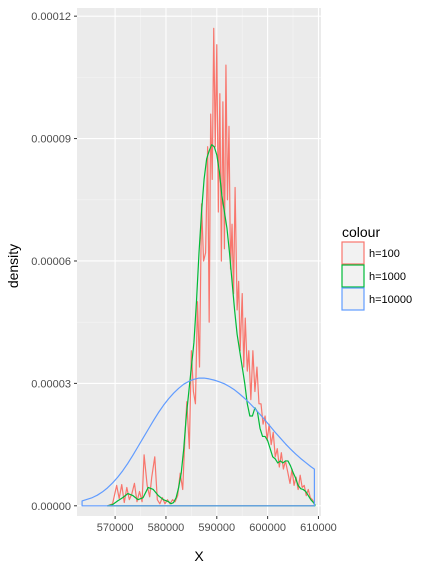 The image size is (430, 568). Describe the element at coordinates (387, 277) in the screenshot. I see `legend-label: h=1000` at that location.